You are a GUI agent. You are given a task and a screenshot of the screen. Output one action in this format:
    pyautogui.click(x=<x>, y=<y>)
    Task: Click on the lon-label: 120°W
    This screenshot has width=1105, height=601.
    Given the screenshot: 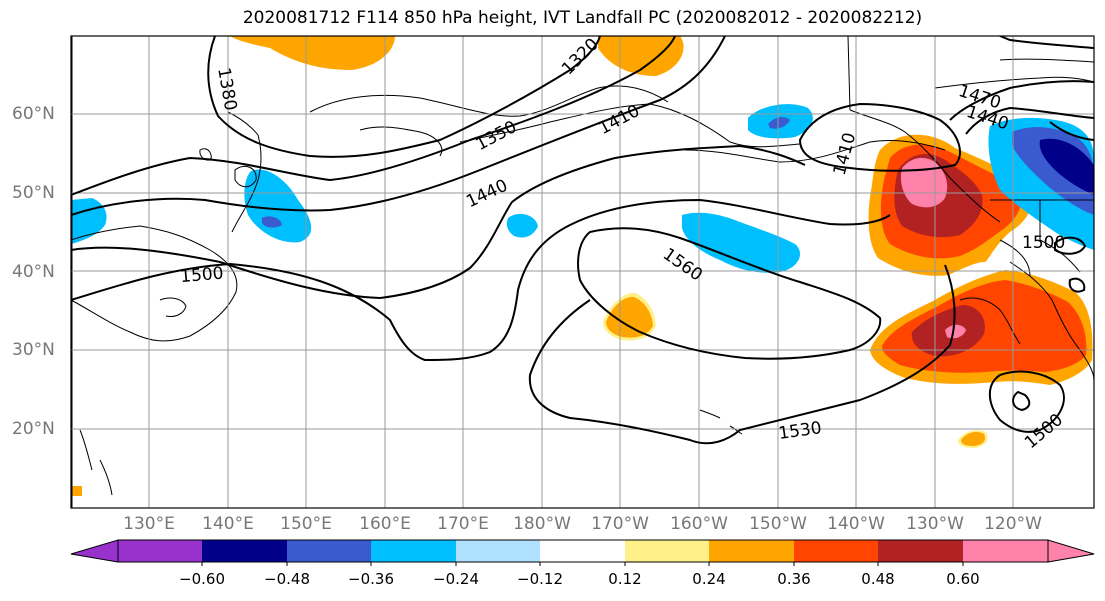 What is the action you would take?
    pyautogui.click(x=1013, y=524)
    